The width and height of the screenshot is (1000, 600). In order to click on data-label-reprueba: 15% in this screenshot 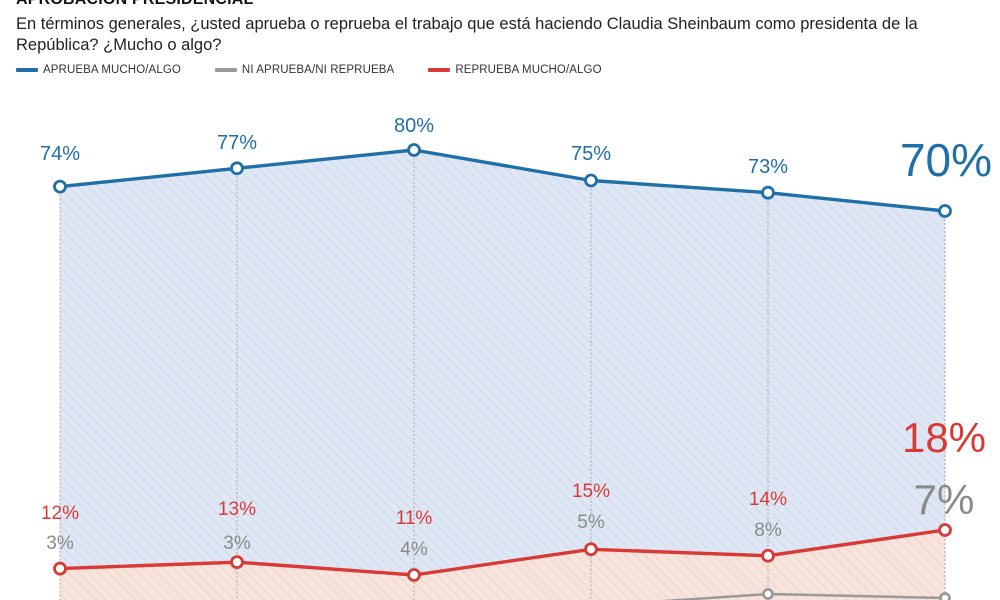, I will do `click(591, 491)`.